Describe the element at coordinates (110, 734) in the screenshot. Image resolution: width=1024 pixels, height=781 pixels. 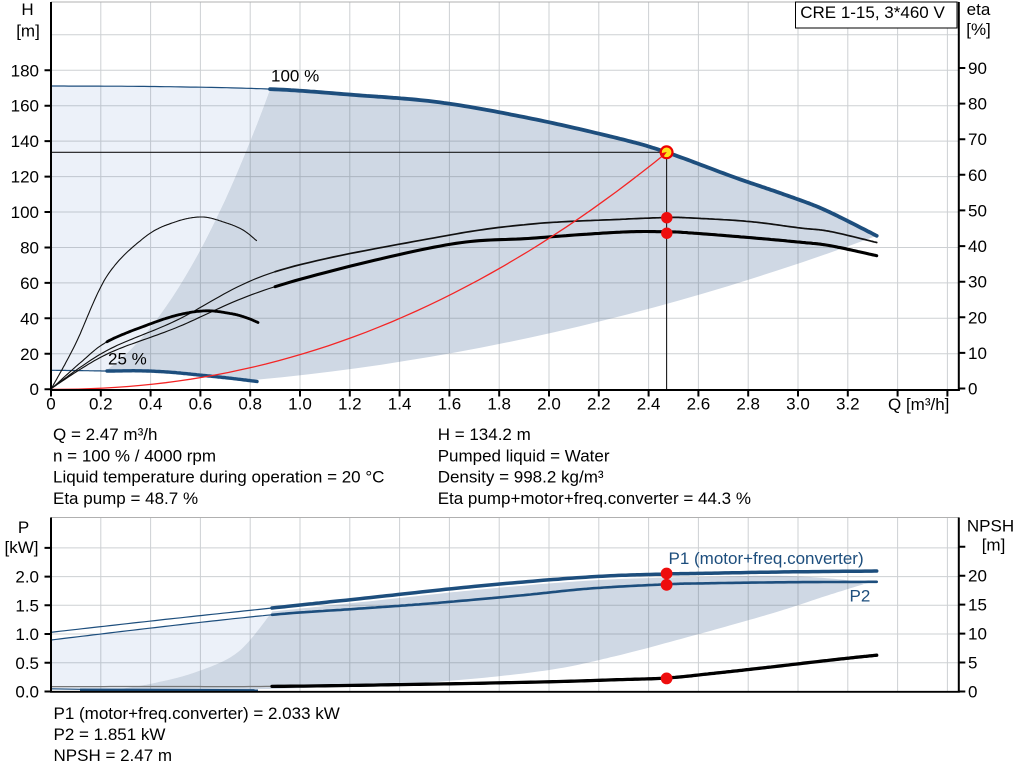
I see `svg-text: P2 = 1.851 kW` at that location.